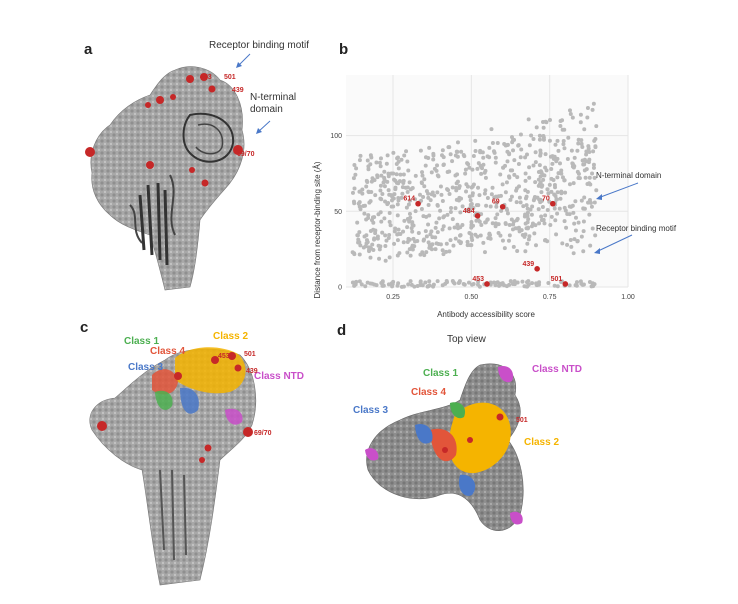 The height and width of the screenshot is (604, 738). Describe the element at coordinates (409, 199) in the screenshot. I see `highlighted-point-label: 614` at that location.